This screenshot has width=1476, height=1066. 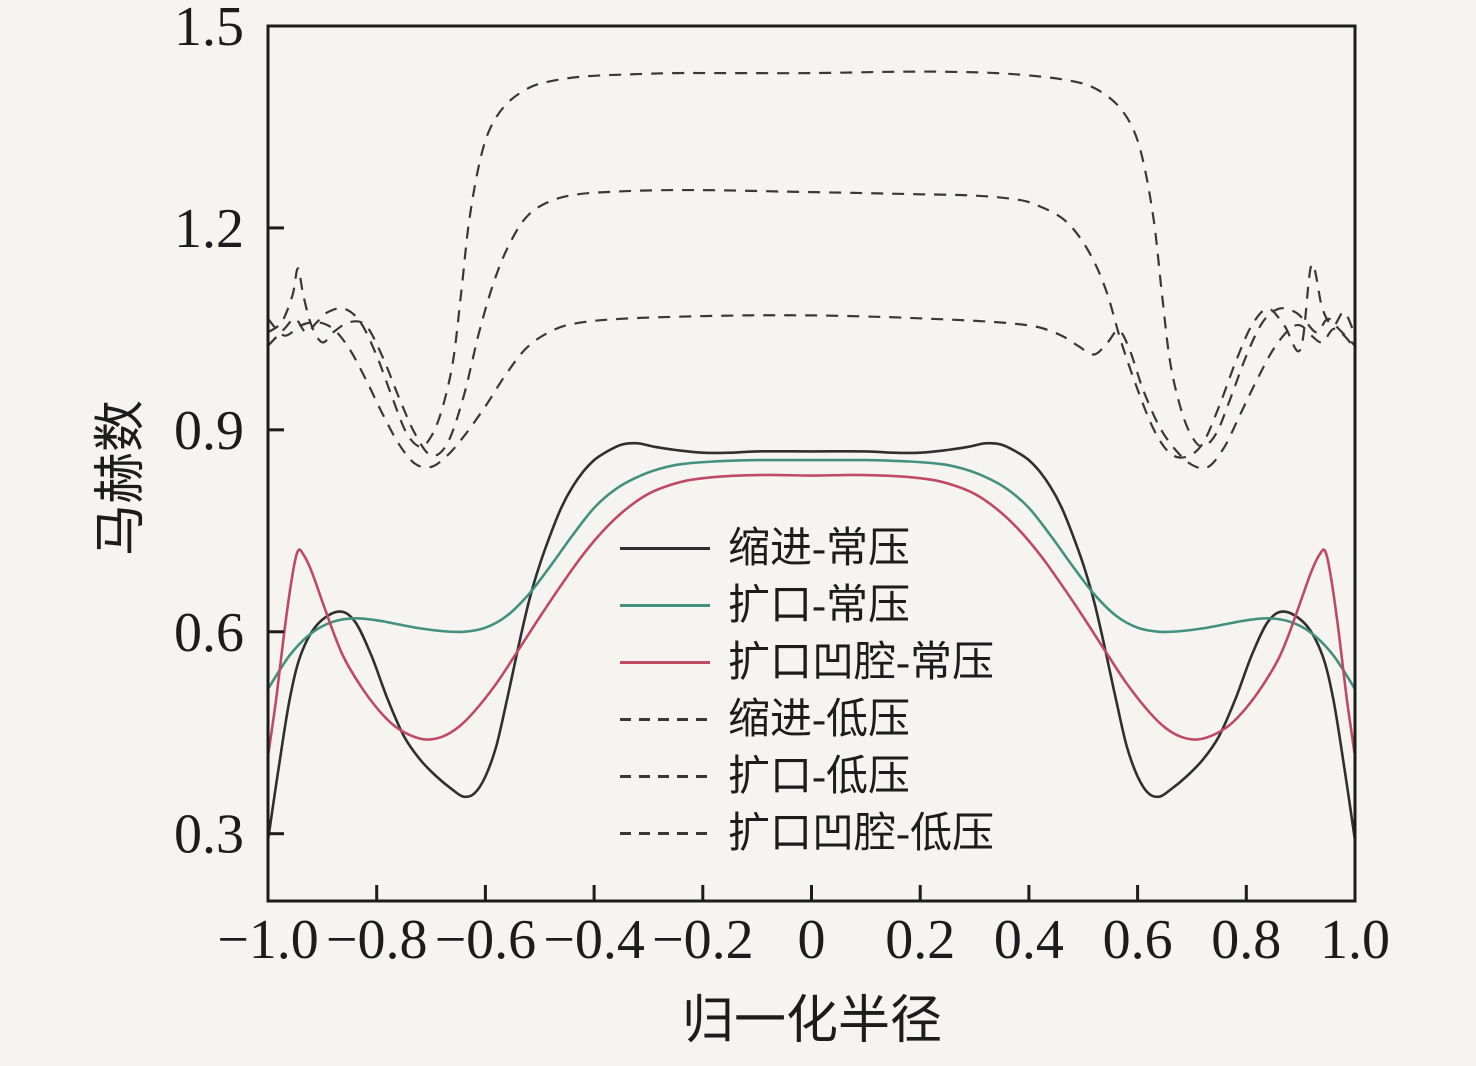 I want to click on legend-item: 扩口凹腔-常压, so click(x=807, y=662).